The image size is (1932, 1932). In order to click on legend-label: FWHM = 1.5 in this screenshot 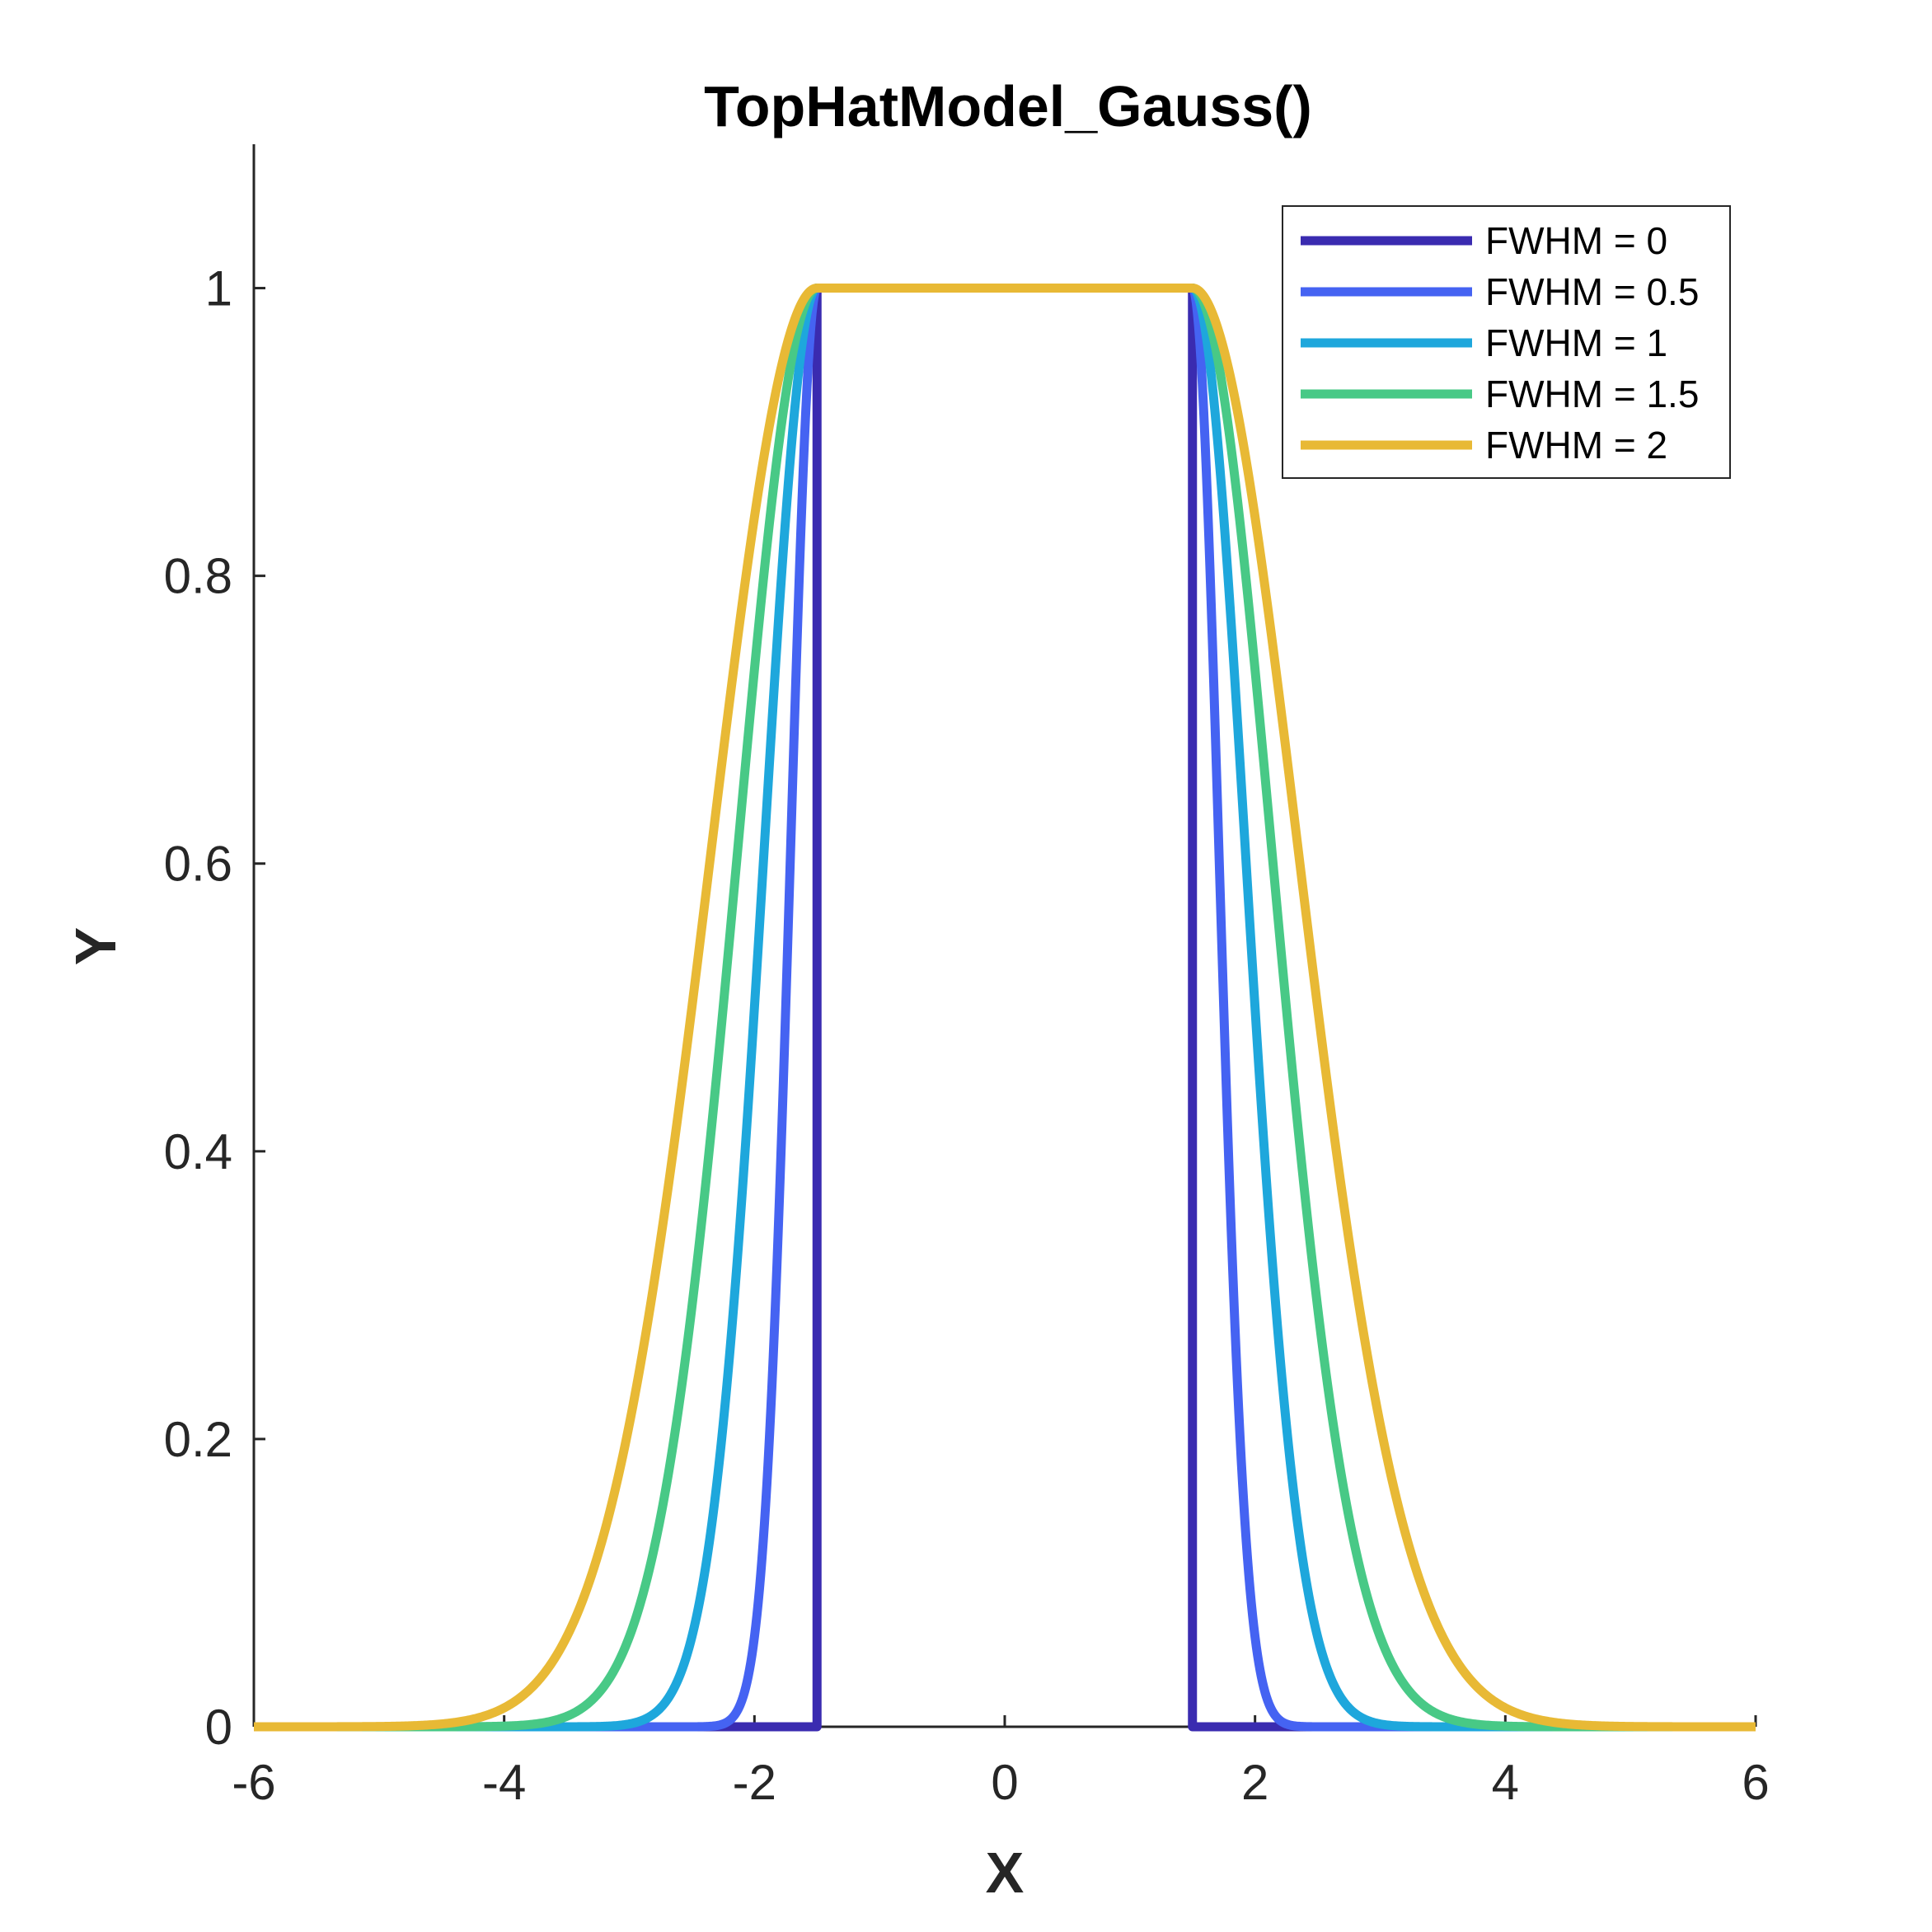, I will do `click(1592, 394)`.